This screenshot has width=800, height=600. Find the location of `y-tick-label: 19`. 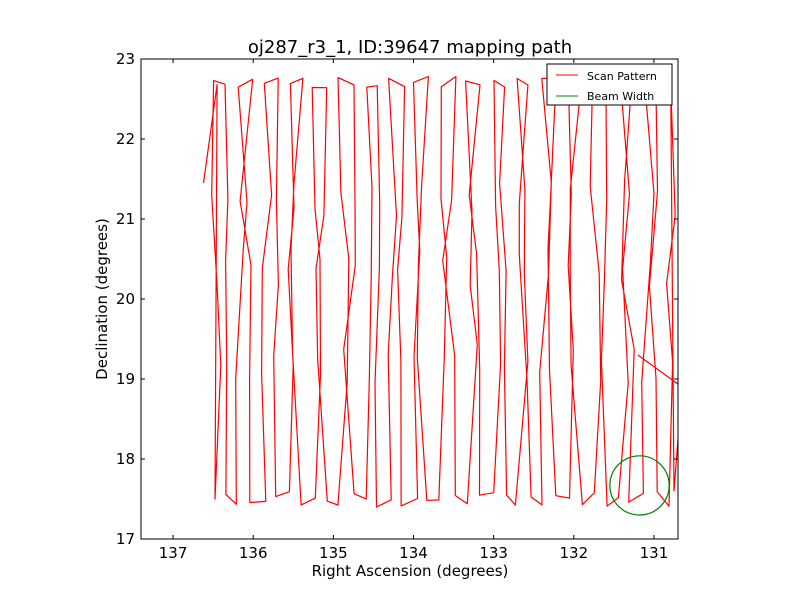

y-tick-label: 19 is located at coordinates (125, 379).